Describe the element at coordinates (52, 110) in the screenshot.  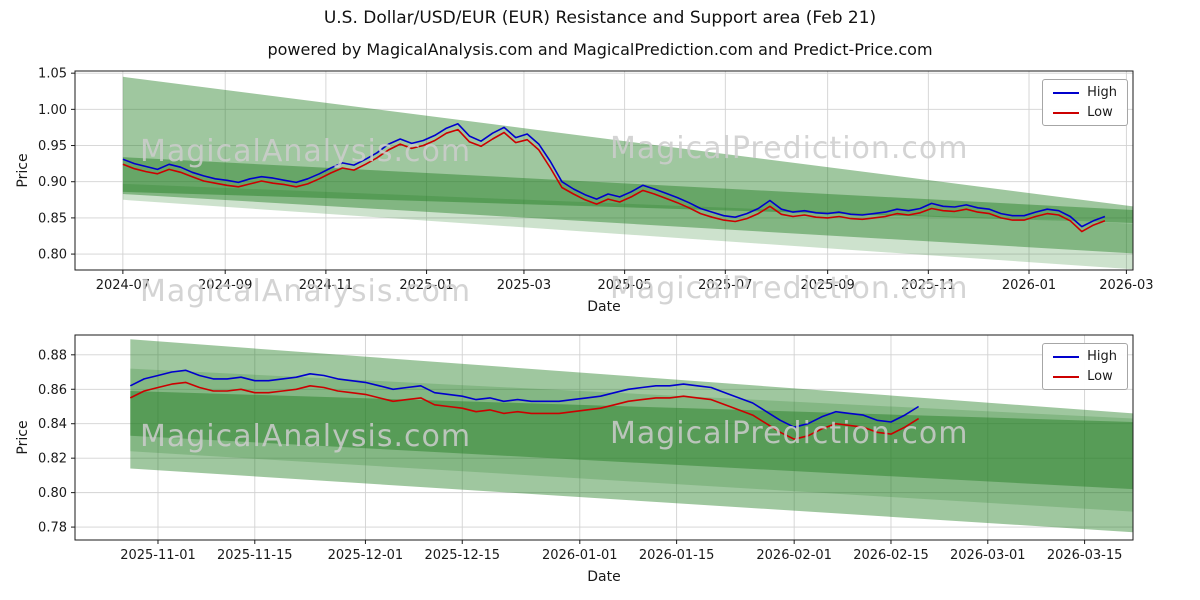
I see `y-tick-label: 1.00` at that location.